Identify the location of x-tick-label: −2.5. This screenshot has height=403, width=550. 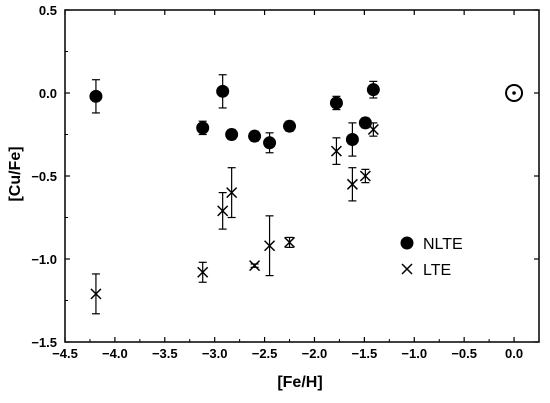
(265, 353).